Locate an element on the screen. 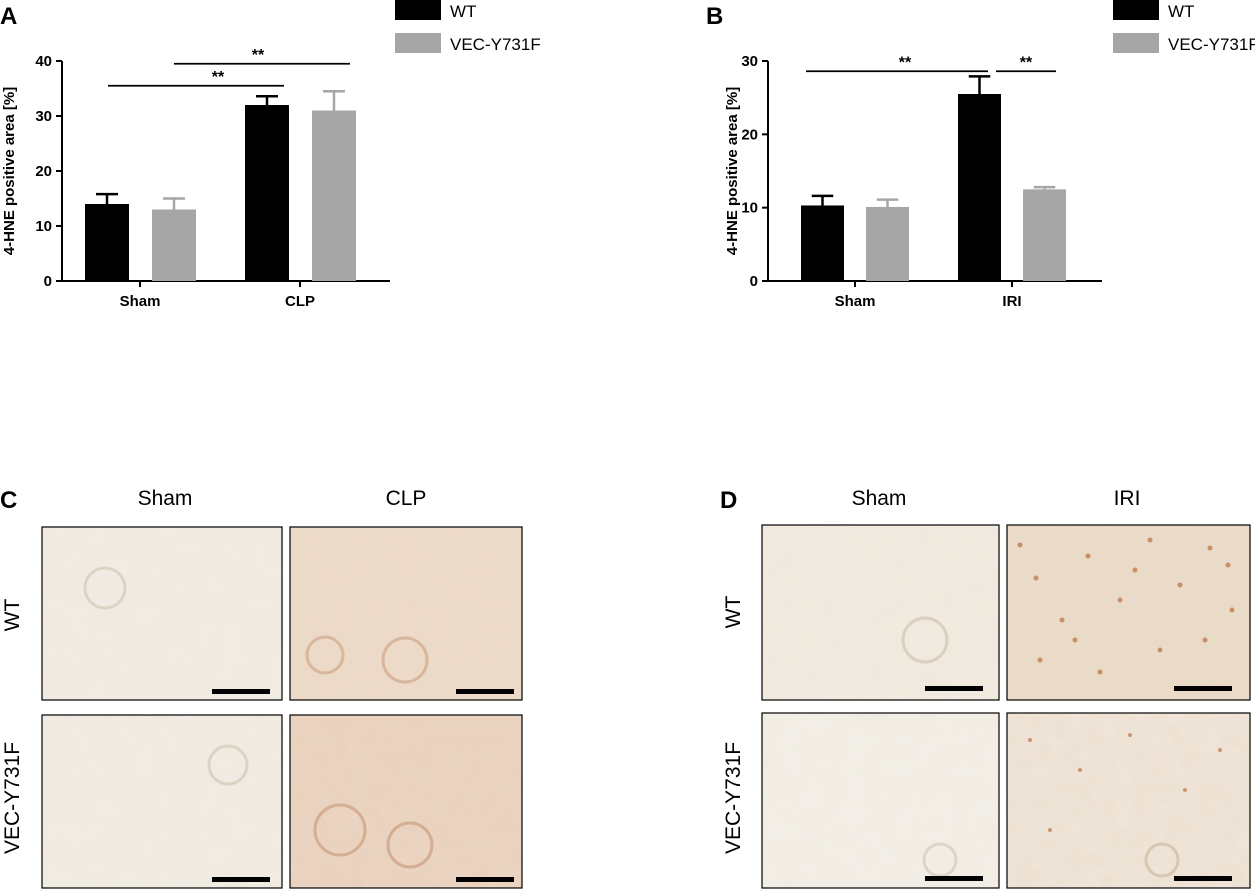 The image size is (1255, 891). micro-col-label: IRI is located at coordinates (1127, 498).